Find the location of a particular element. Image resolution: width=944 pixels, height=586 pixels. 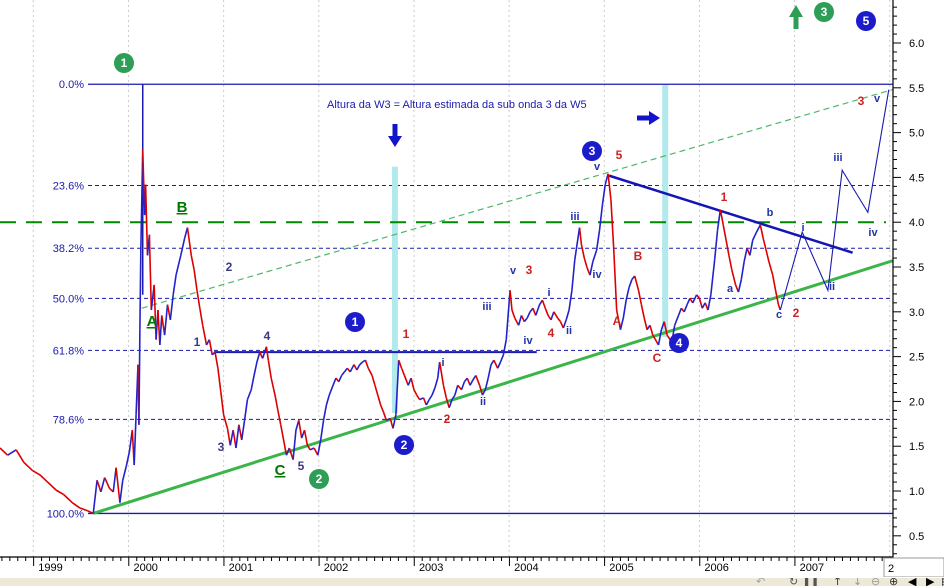

back-icon: ↶ is located at coordinates (761, 581).